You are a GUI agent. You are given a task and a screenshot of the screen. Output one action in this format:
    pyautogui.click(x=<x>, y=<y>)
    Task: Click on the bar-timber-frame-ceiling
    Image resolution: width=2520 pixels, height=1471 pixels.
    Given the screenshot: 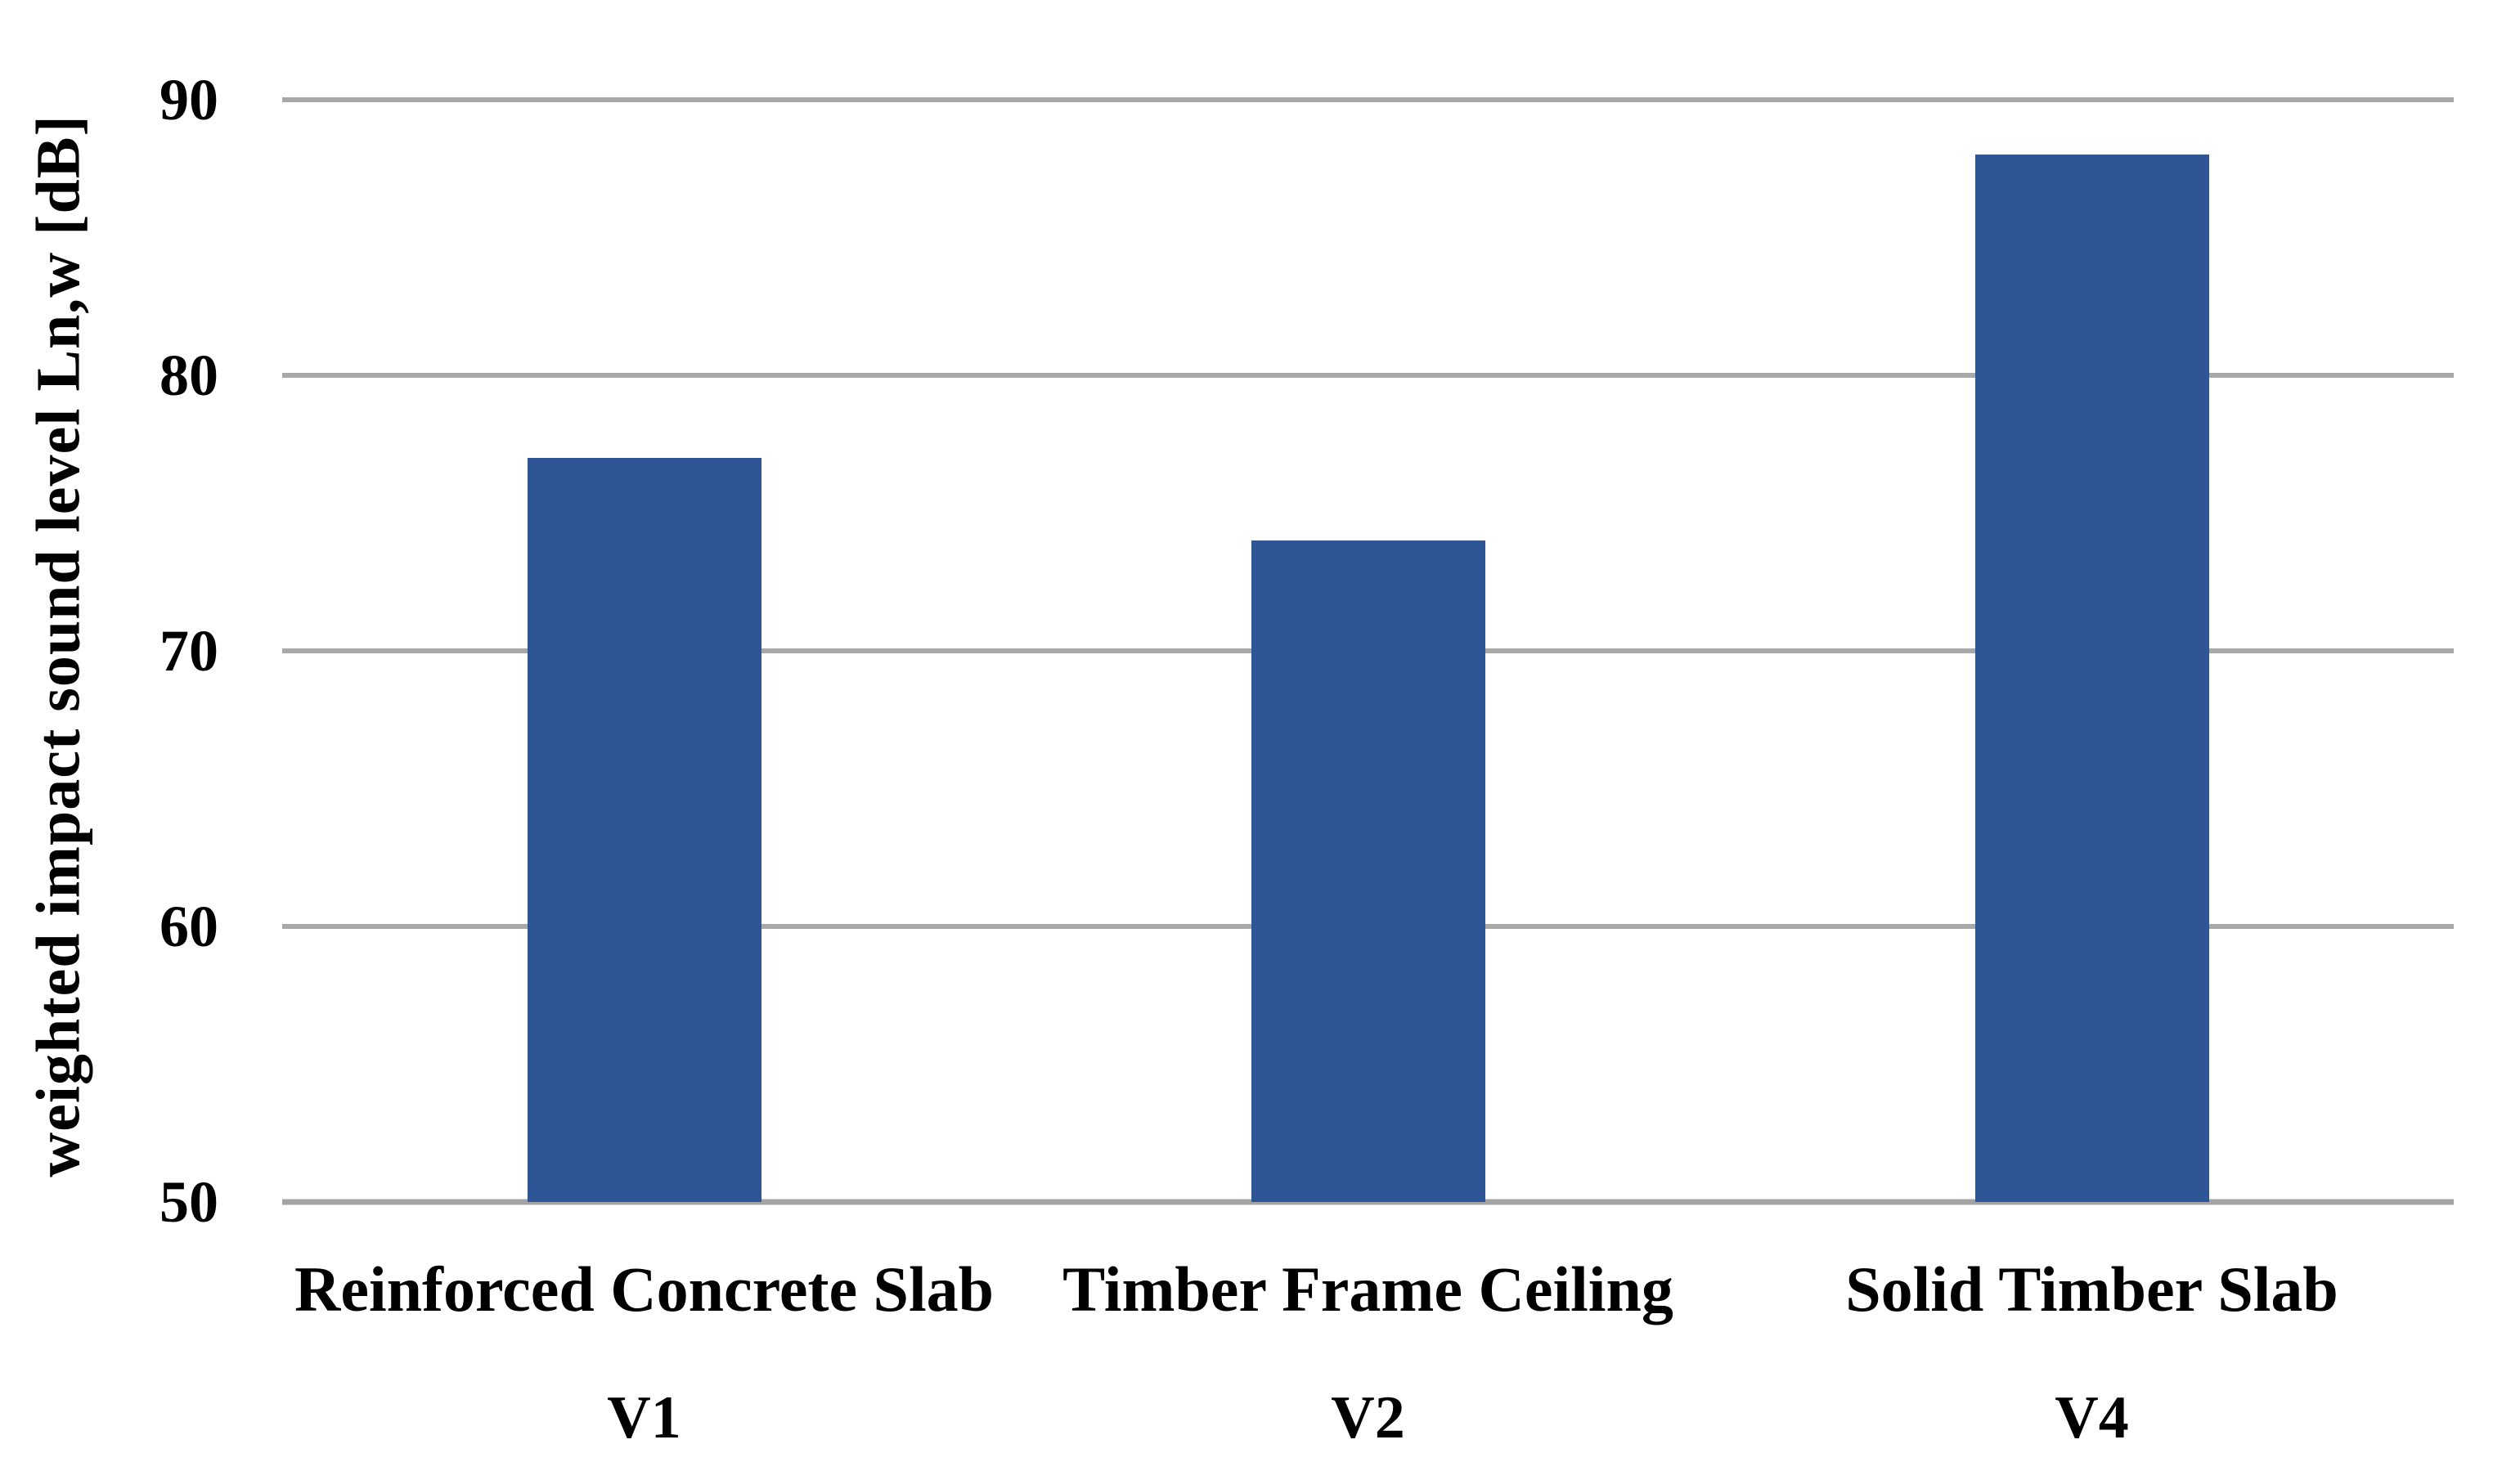 What is the action you would take?
    pyautogui.click(x=1368, y=871)
    